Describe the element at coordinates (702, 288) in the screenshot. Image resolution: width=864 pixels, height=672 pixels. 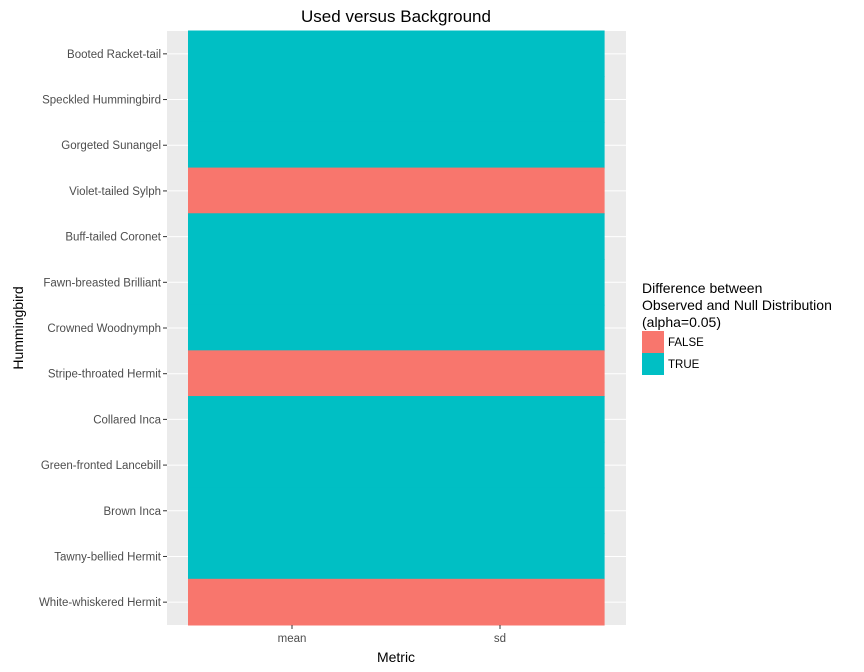
I see `legend-title-line-1: Difference between` at that location.